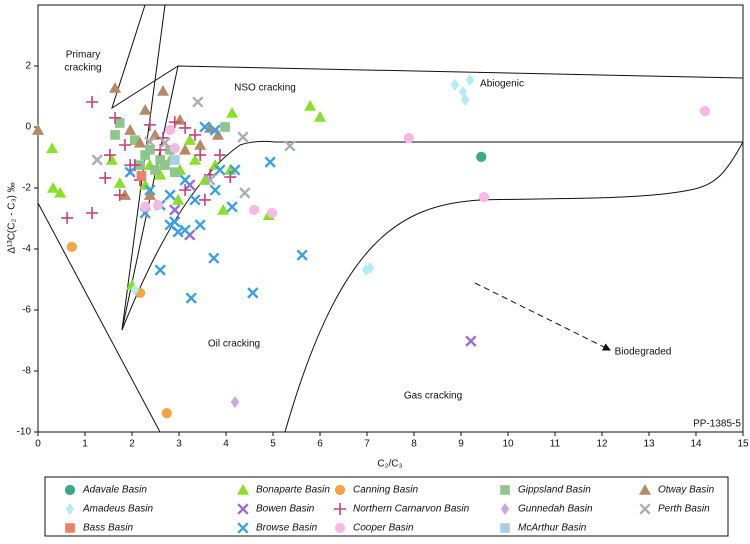  I want to click on x-tick-label: 13, so click(649, 444).